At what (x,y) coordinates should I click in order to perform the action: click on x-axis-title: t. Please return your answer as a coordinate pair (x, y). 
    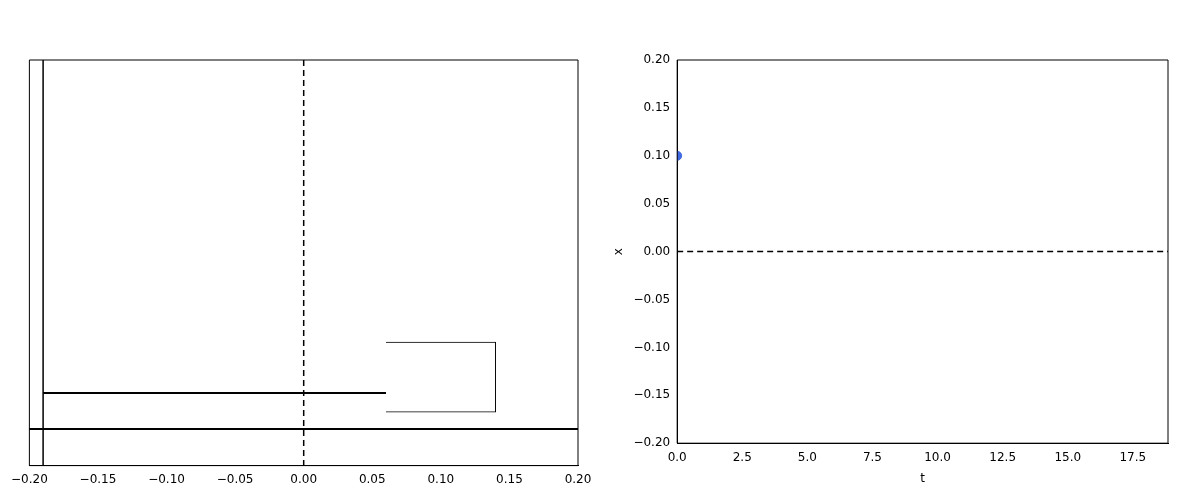
    Looking at the image, I should click on (923, 477).